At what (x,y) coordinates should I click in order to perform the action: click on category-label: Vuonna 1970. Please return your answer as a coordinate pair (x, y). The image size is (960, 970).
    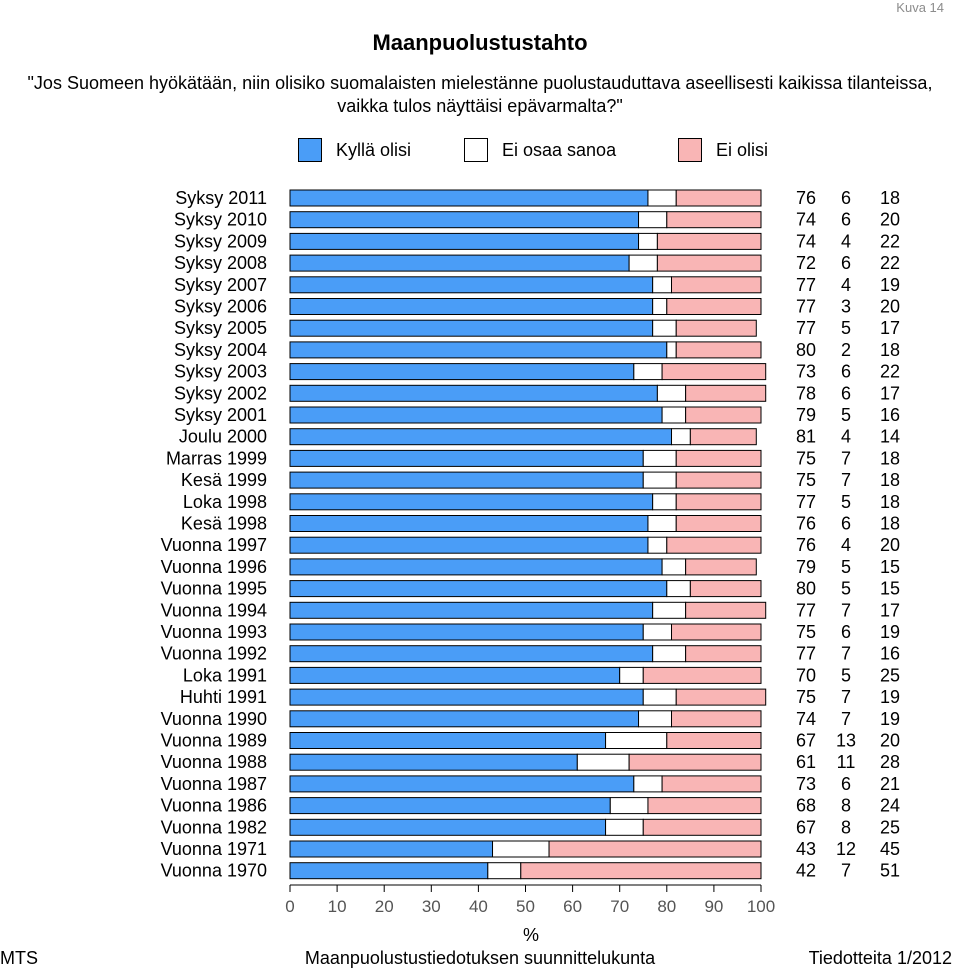
    Looking at the image, I should click on (214, 871).